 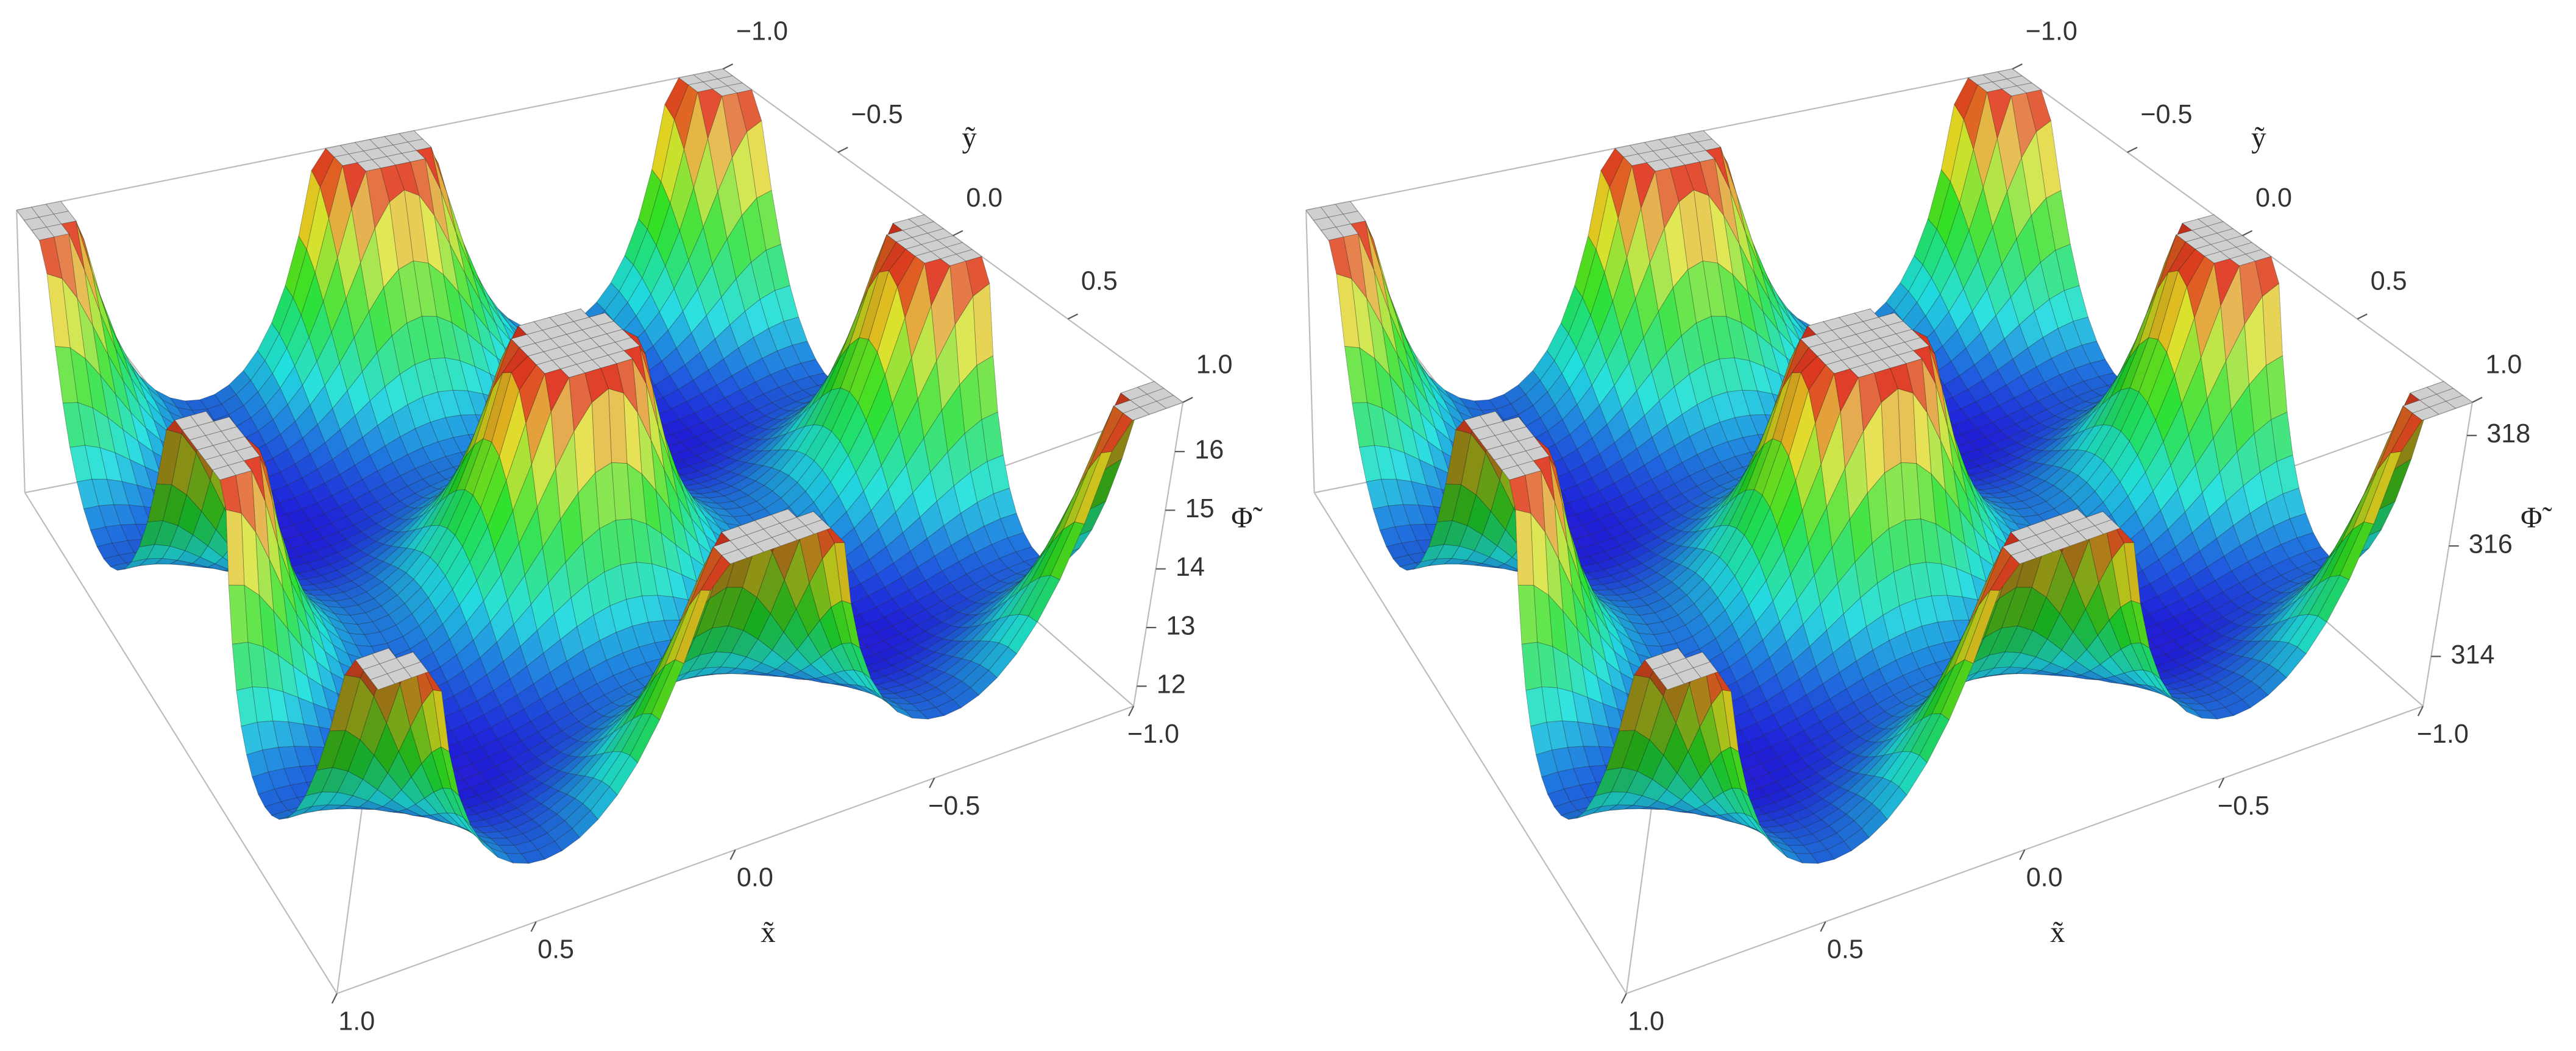 I want to click on z-tick-label: 16, so click(x=1209, y=451).